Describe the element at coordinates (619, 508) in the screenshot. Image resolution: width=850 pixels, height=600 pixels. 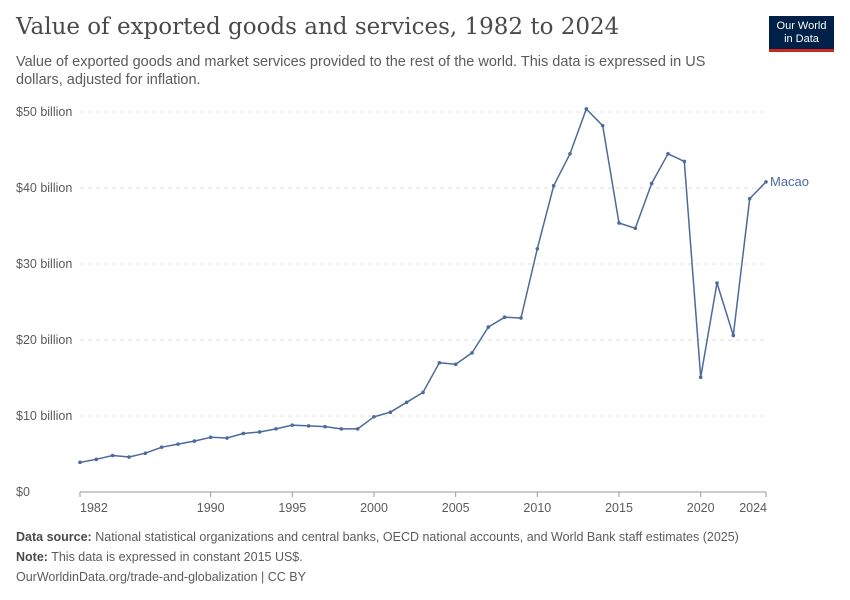
I see `x-tick-label: 2015` at that location.